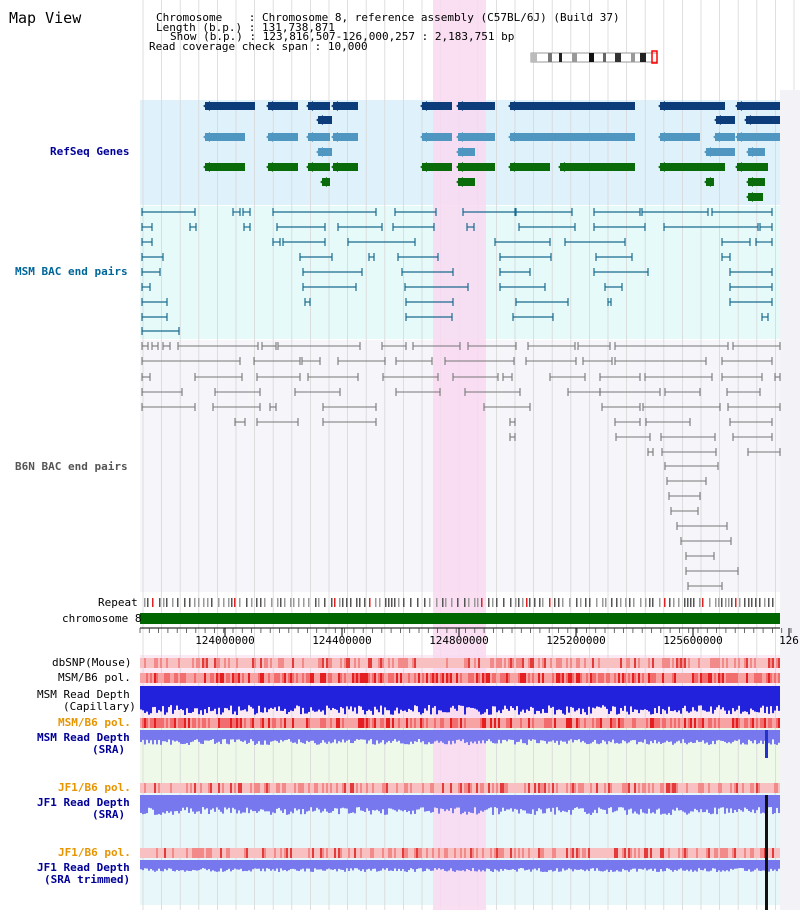  I want to click on track-label-dbsnp: dbSNP(Mouse), so click(92, 662).